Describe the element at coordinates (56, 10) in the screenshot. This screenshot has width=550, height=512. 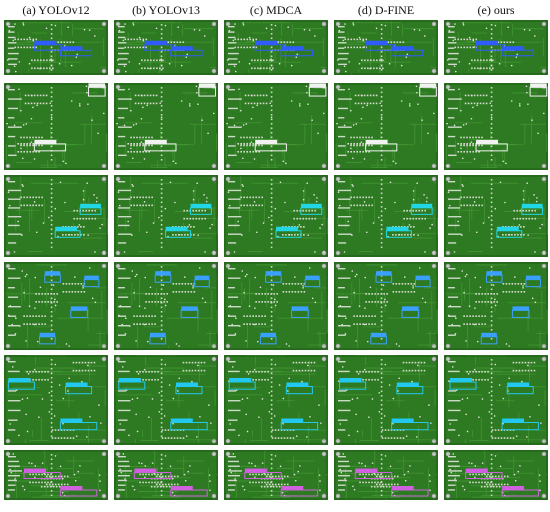
I see `column-header-1: (a) YOLOv12` at that location.